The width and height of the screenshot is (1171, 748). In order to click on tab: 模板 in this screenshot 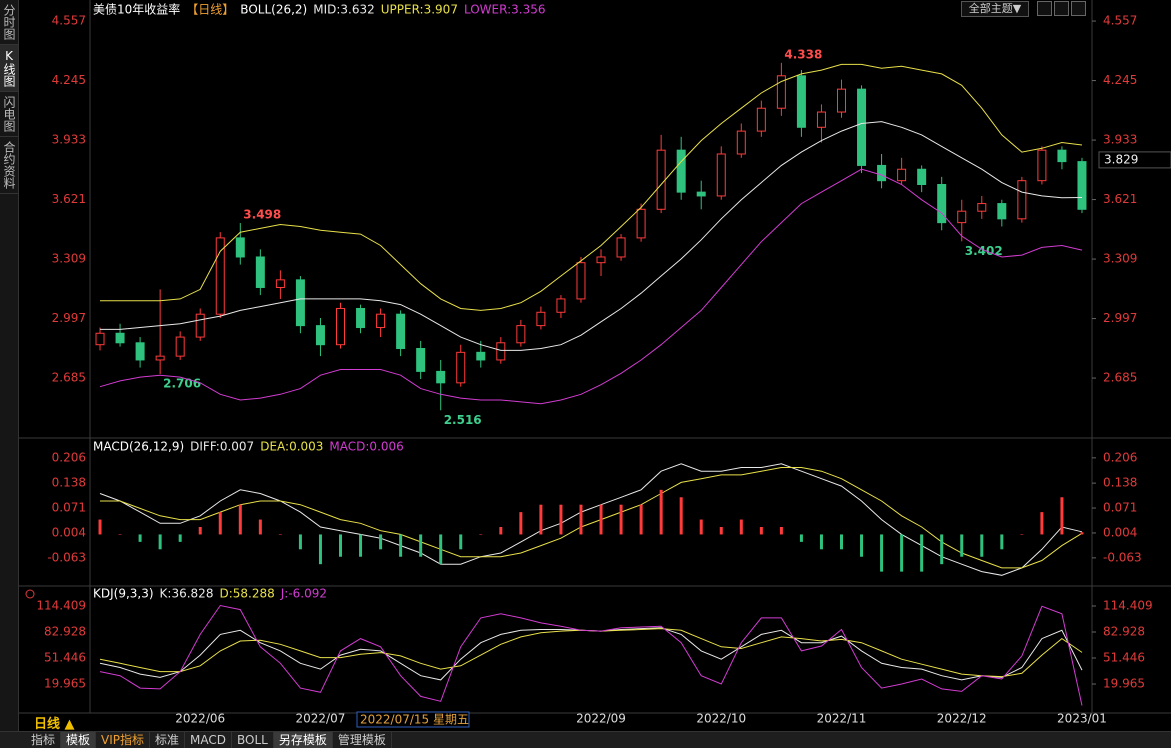, I will do `click(79, 740)`.